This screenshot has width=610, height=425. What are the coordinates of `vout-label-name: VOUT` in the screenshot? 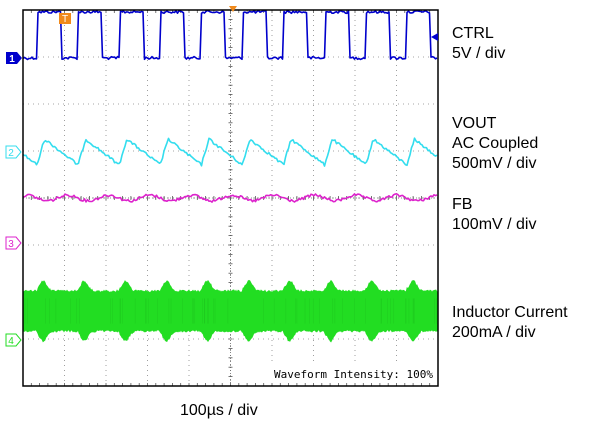 It's located at (474, 123).